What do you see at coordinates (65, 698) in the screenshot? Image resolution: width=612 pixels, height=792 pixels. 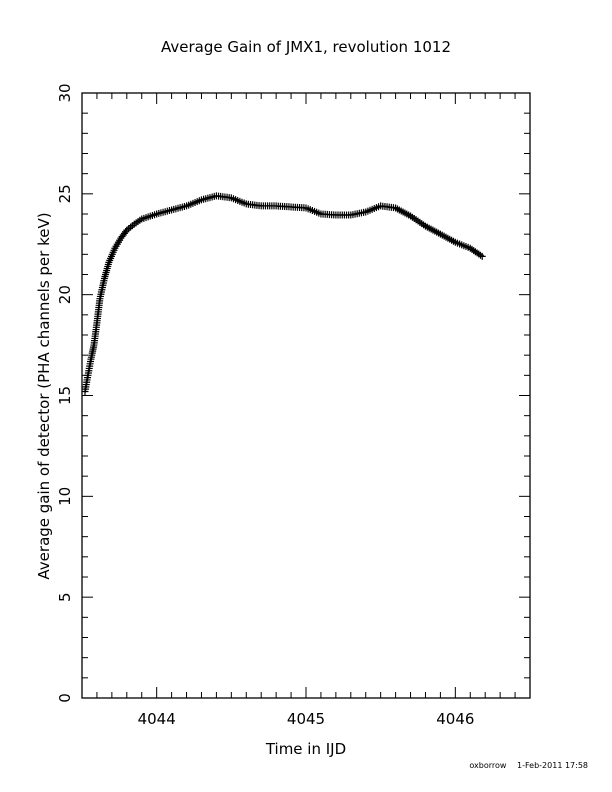 I see `y-tick-label: 0` at bounding box center [65, 698].